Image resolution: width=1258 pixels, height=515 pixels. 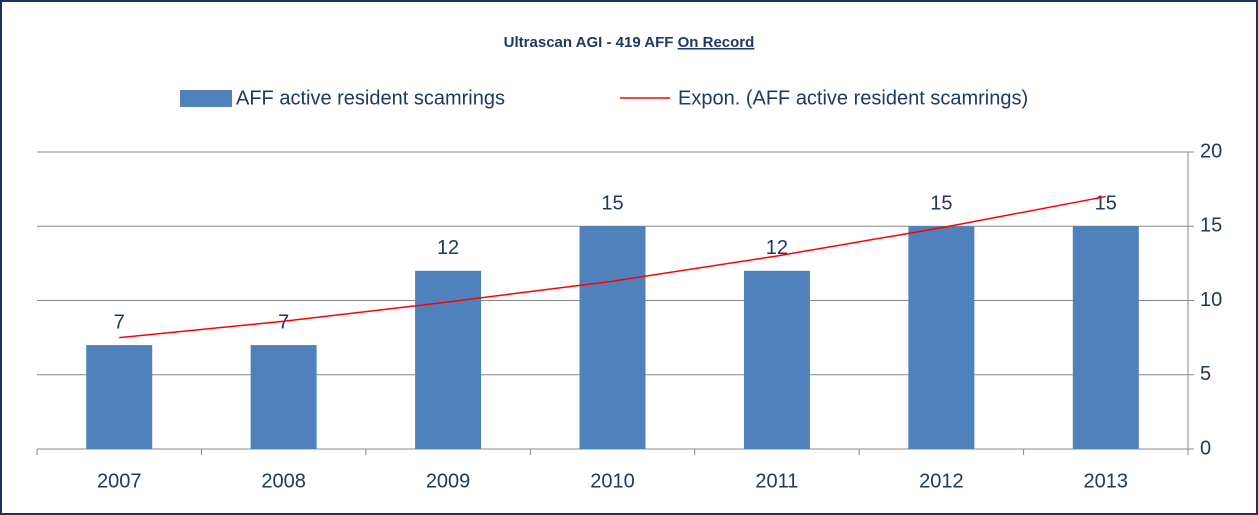 What do you see at coordinates (1211, 226) in the screenshot?
I see `y-tick-label: 15` at bounding box center [1211, 226].